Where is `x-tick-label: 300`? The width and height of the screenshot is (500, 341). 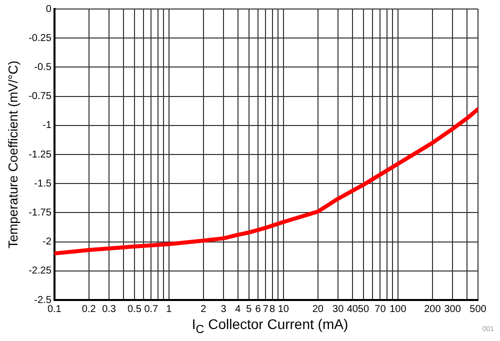
x-tick-label: 300 is located at coordinates (453, 309).